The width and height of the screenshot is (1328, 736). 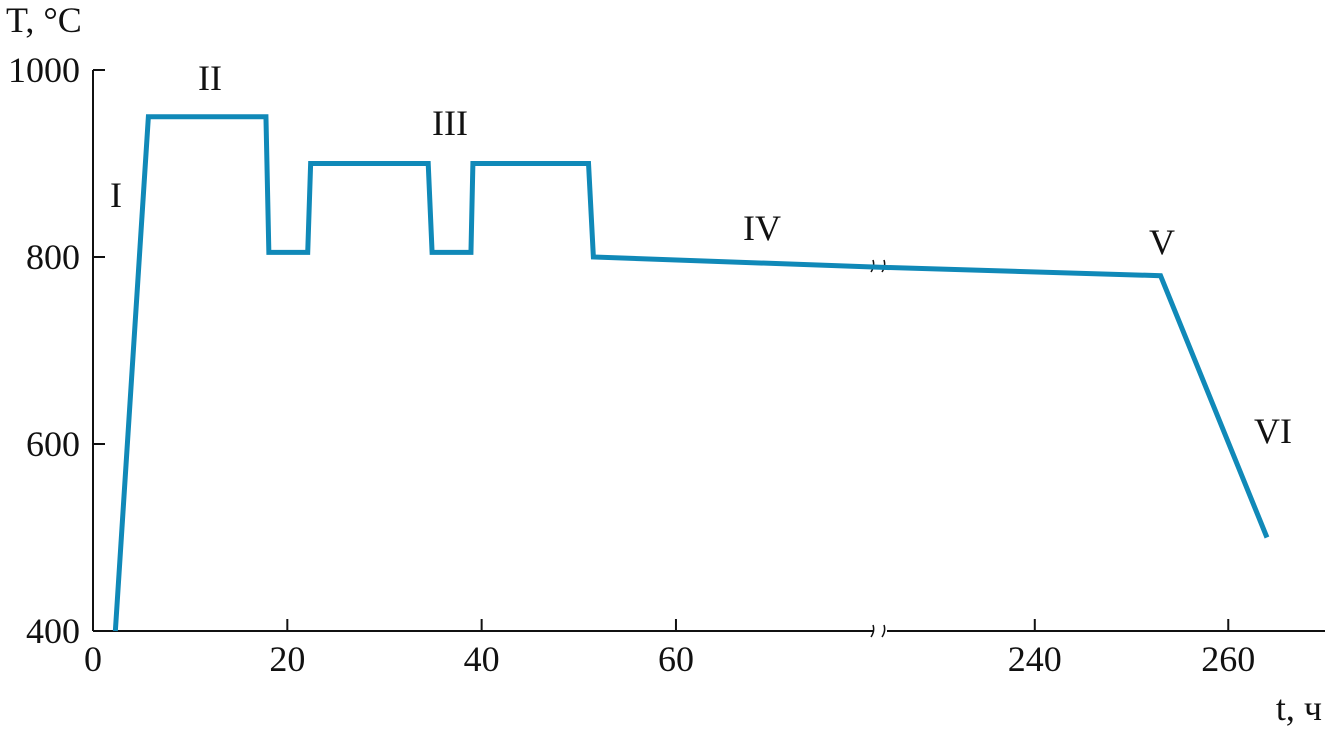 What do you see at coordinates (878, 448) in the screenshot?
I see `axis-break` at bounding box center [878, 448].